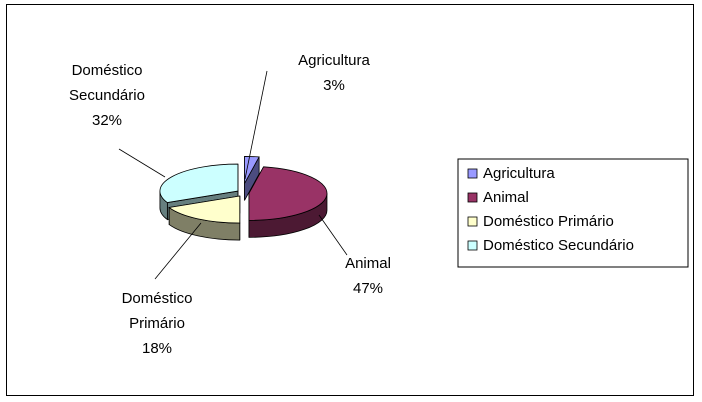 Image resolution: width=702 pixels, height=402 pixels. I want to click on pie-slice-domestico-secundario, so click(199, 183).